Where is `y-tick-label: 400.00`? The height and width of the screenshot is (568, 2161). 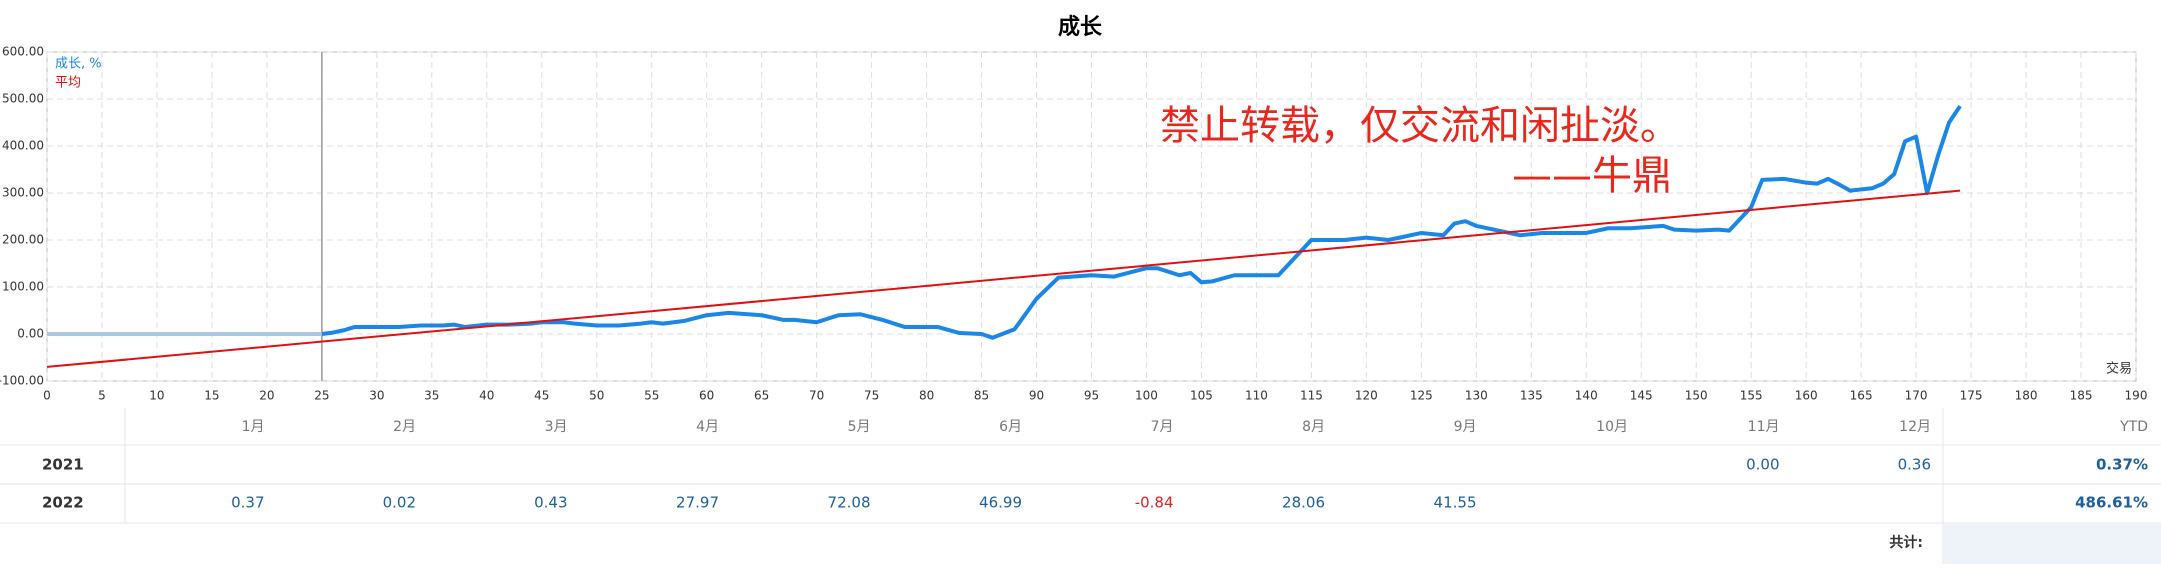 y-tick-label: 400.00 is located at coordinates (23, 146).